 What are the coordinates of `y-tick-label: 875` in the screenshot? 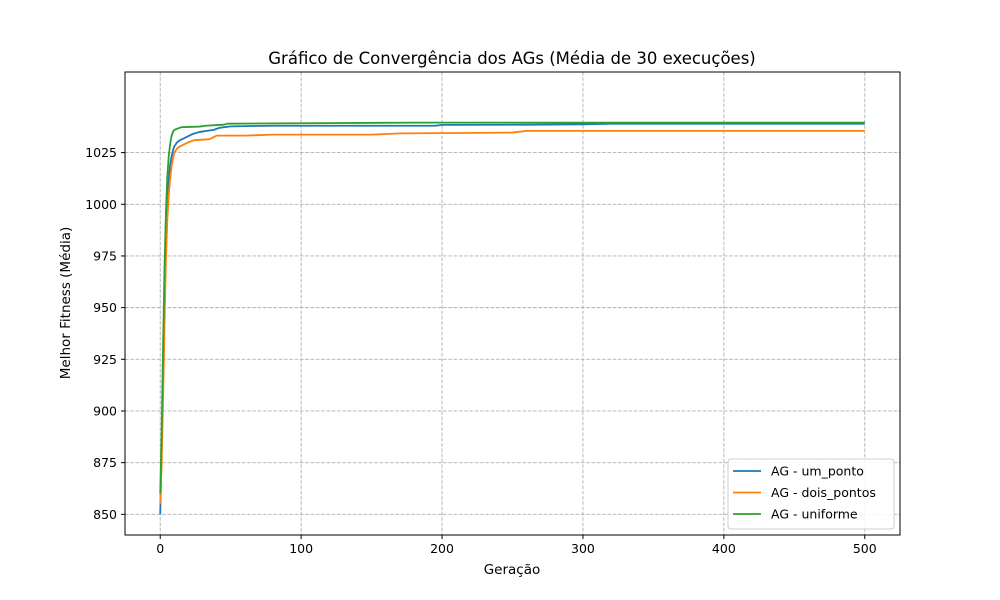 It's located at (105, 462).